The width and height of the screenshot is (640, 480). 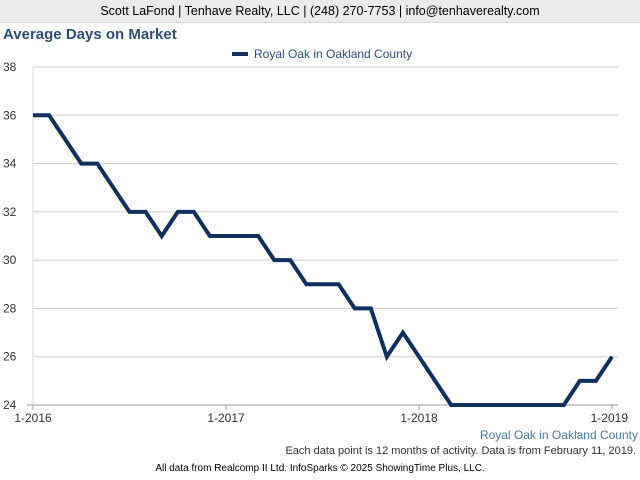 What do you see at coordinates (333, 54) in the screenshot?
I see `legend-label: Royal Oak in Oakland County` at bounding box center [333, 54].